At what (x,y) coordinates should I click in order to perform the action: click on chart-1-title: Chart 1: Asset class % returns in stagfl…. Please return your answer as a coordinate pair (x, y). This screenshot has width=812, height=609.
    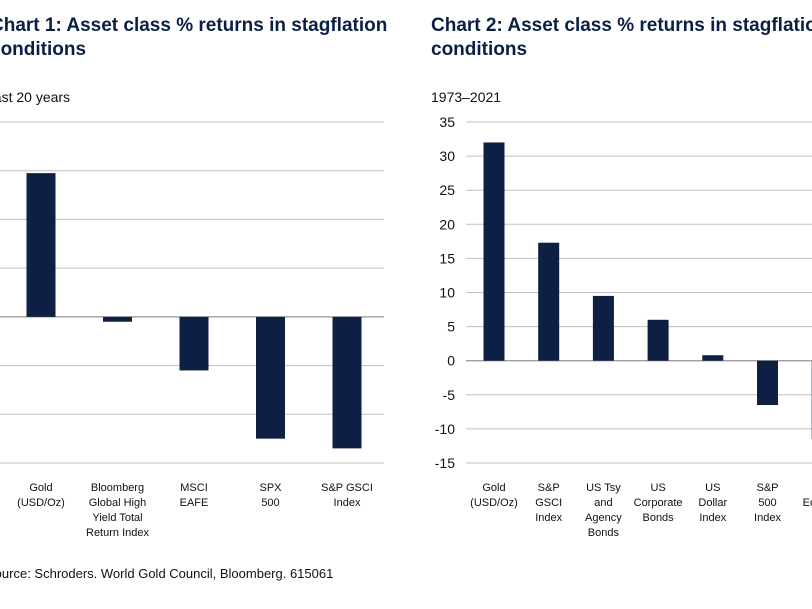
    Looking at the image, I should click on (193, 38).